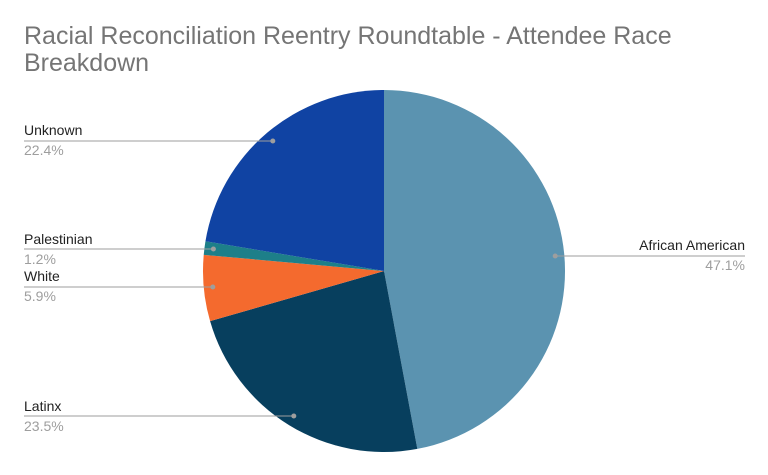 The image size is (768, 475). What do you see at coordinates (294, 180) in the screenshot?
I see `pie-slice-unknown` at bounding box center [294, 180].